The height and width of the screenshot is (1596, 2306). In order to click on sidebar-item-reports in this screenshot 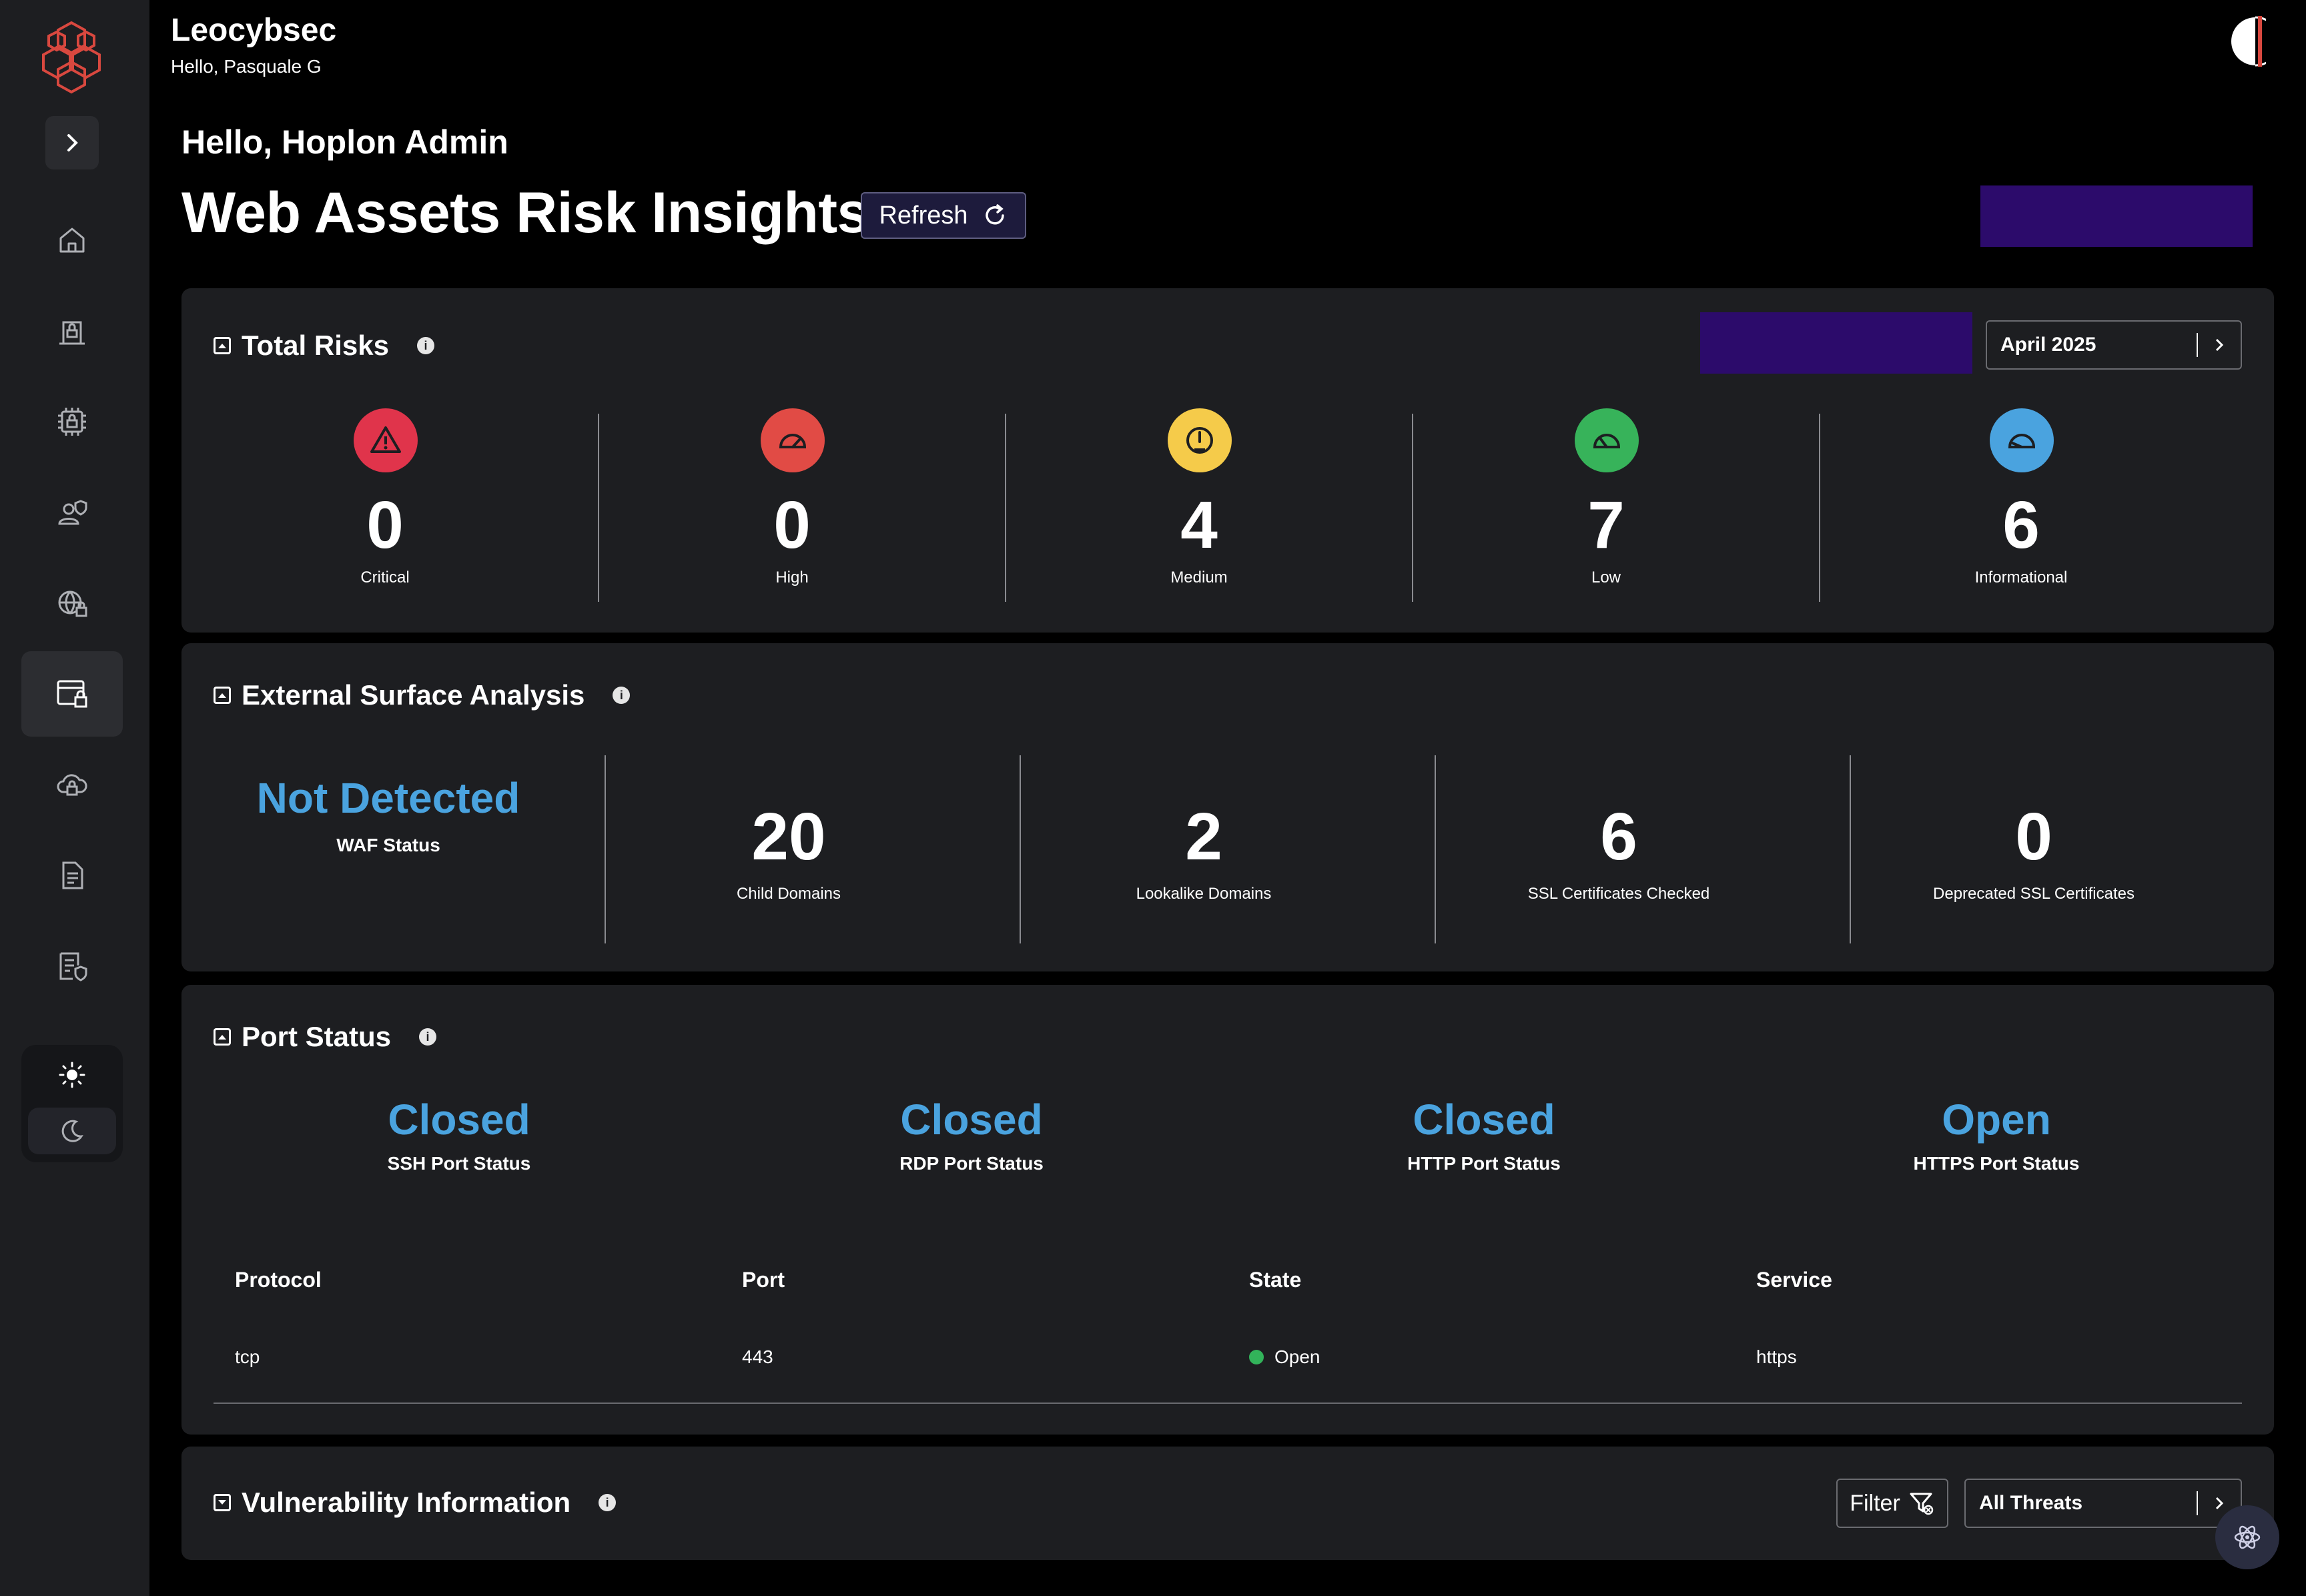, I will do `click(72, 875)`.